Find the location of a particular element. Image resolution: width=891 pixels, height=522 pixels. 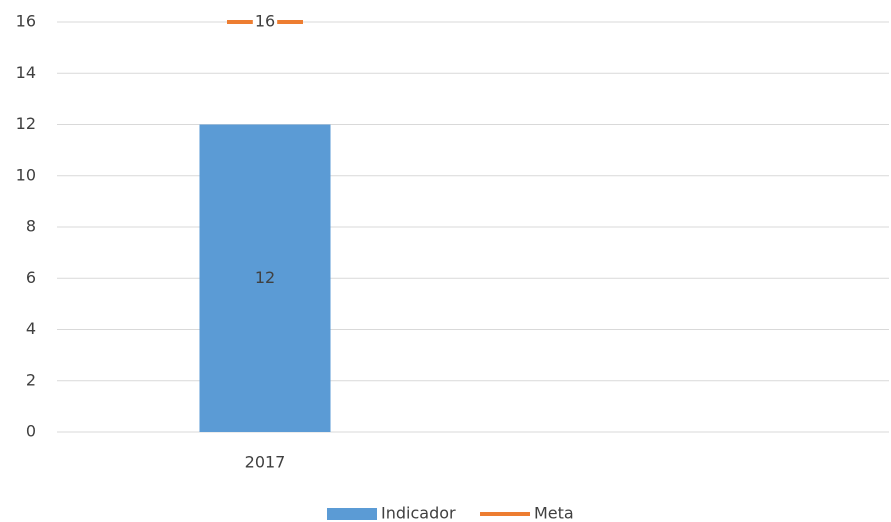

bar is located at coordinates (265, 278).